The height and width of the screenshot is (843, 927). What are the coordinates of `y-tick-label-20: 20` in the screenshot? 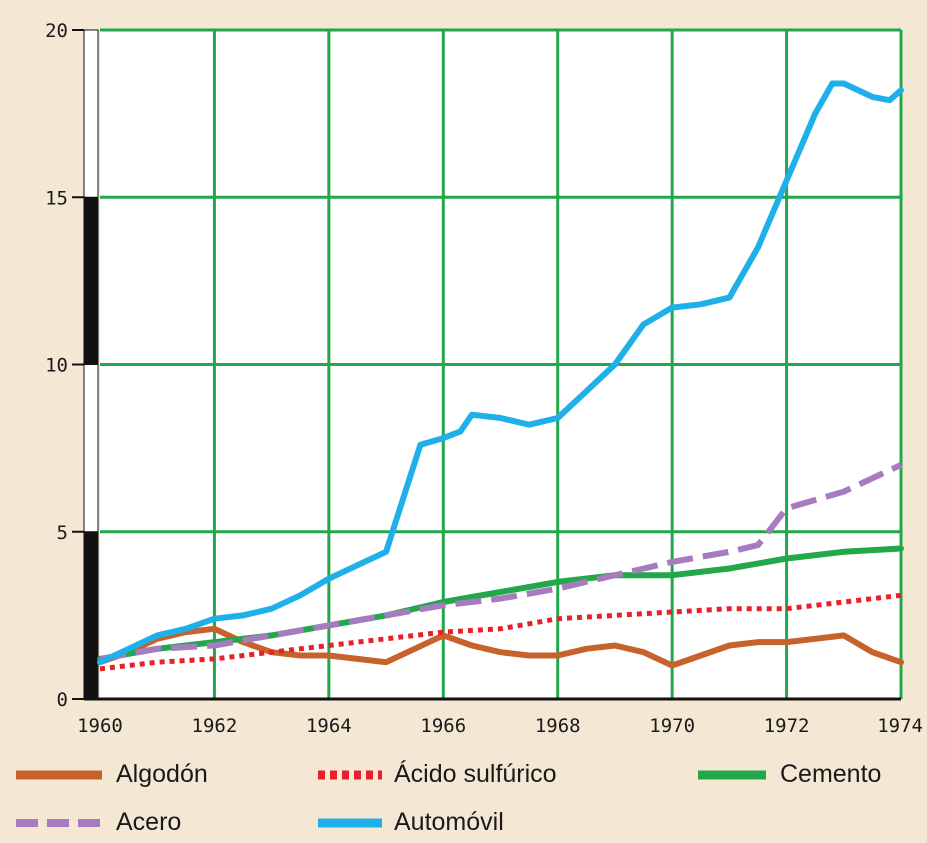 It's located at (56, 31).